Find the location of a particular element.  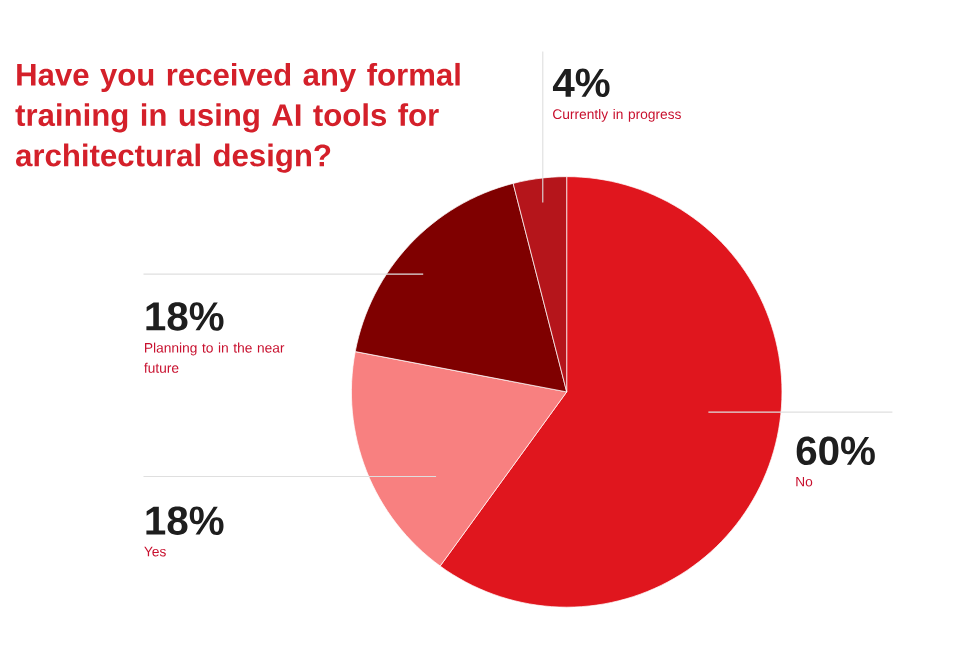

text: Have you received any formal training in using AI tools for architectural design? is located at coordinates (237, 117).